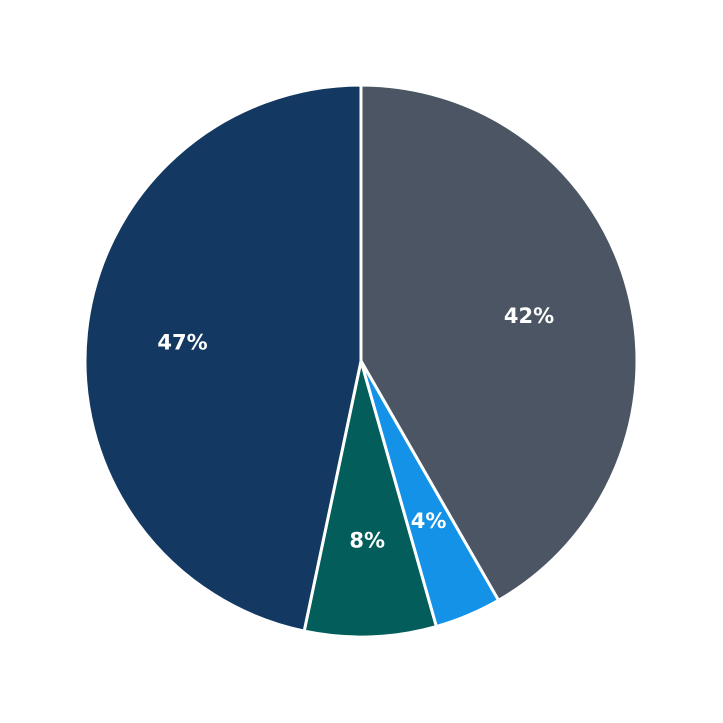 This screenshot has width=723, height=723. Describe the element at coordinates (182, 342) in the screenshot. I see `slice-label: 47%` at that location.